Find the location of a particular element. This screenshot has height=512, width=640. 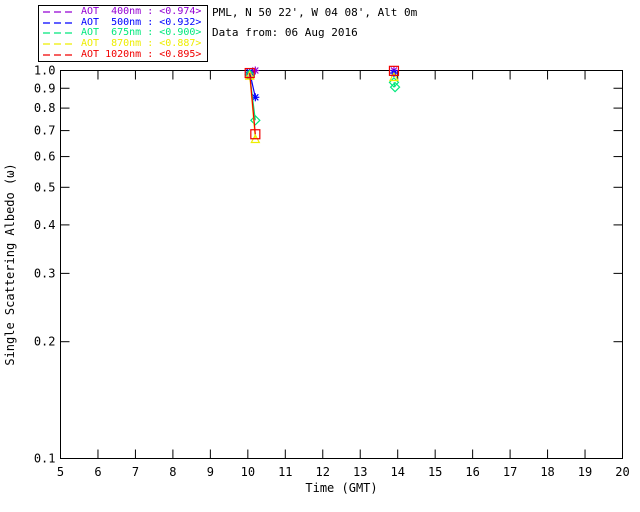

legend-label: AOT 400nm : <0.974> is located at coordinates (141, 12).